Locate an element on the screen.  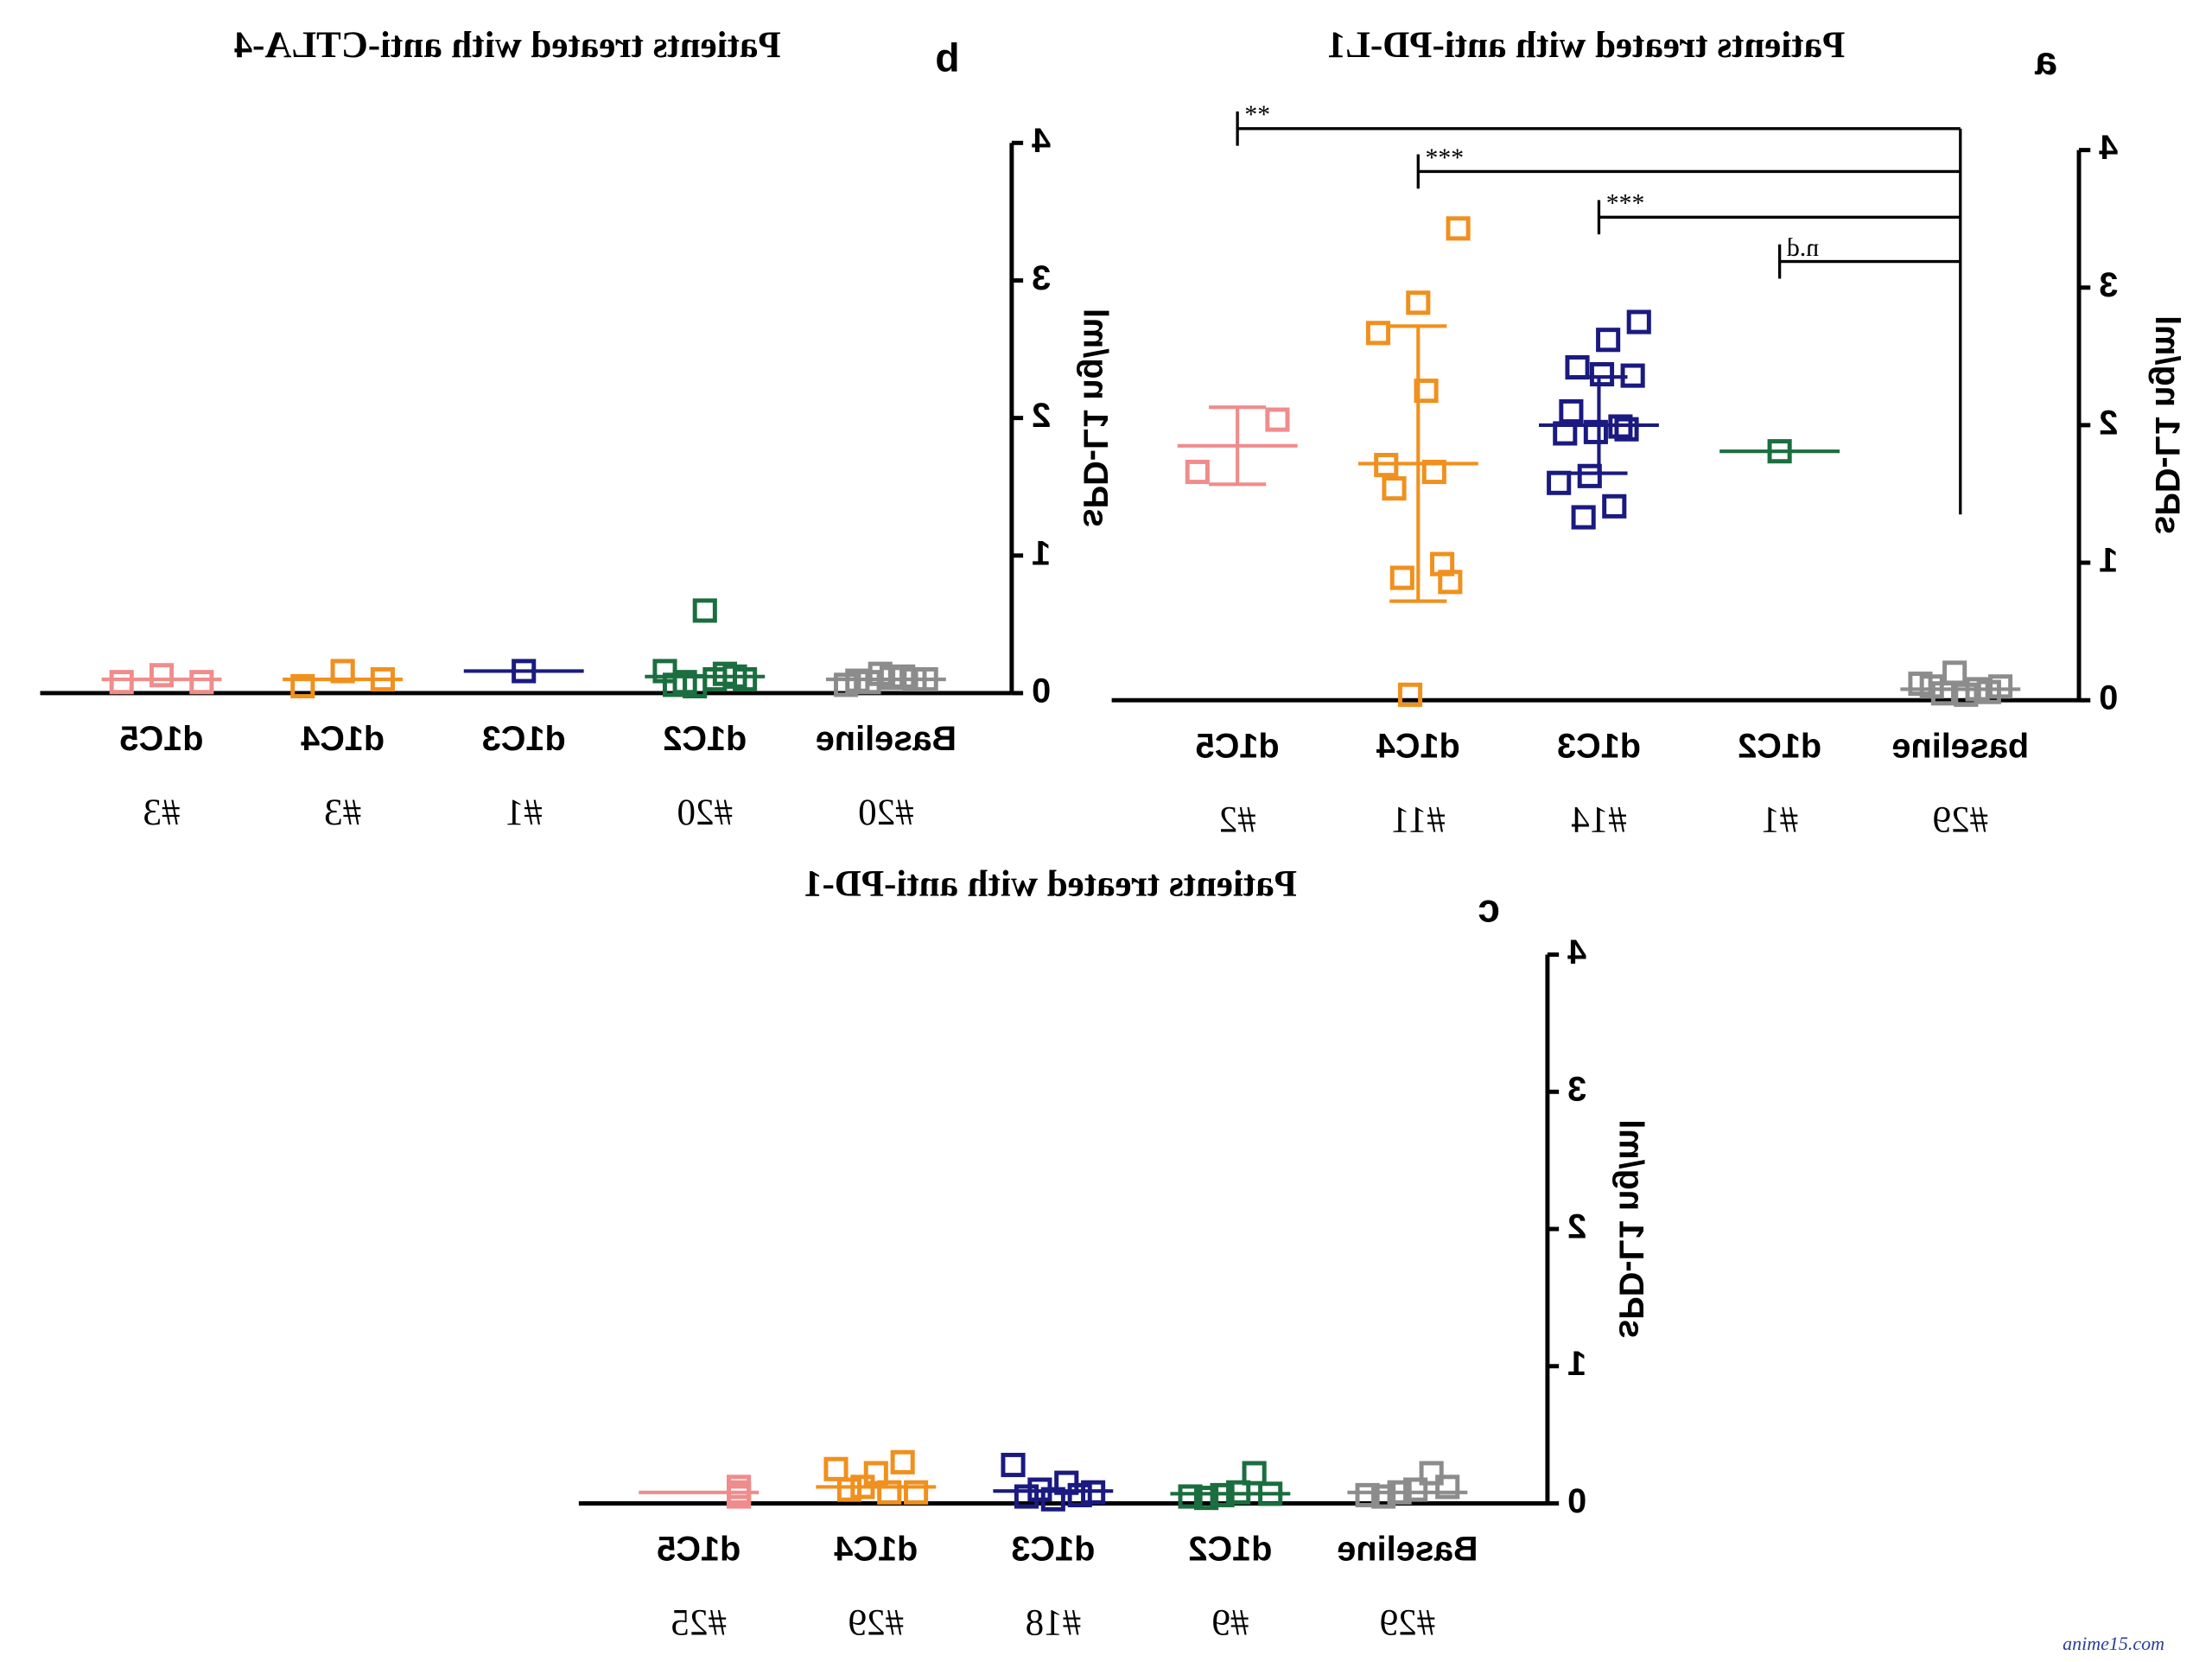
panel-title: Patients treated with anti-PD-L1 is located at coordinates (1586, 45).